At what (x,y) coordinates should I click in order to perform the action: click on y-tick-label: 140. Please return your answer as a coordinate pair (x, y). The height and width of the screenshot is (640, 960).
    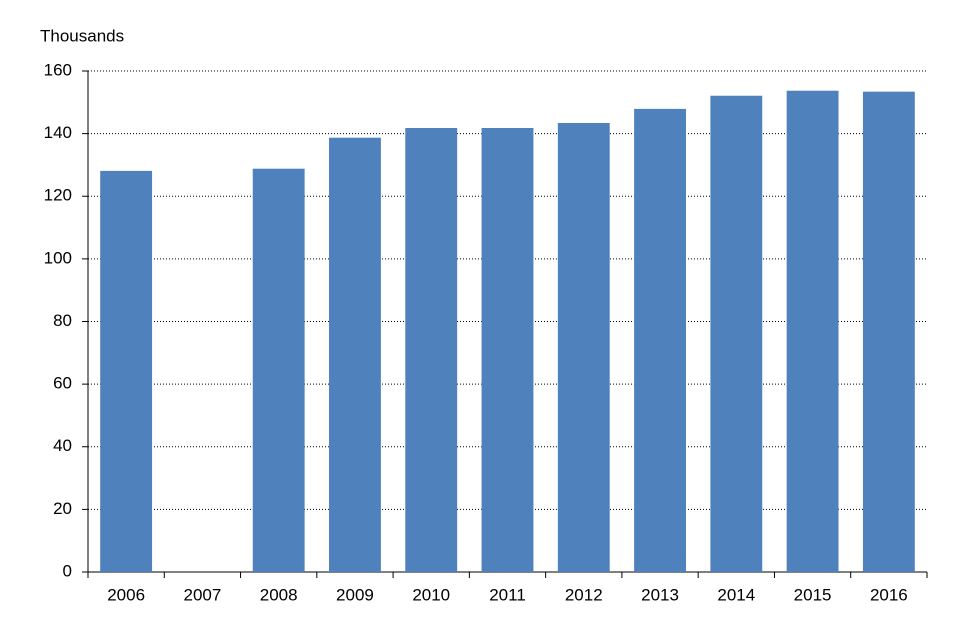
    Looking at the image, I should click on (58, 132).